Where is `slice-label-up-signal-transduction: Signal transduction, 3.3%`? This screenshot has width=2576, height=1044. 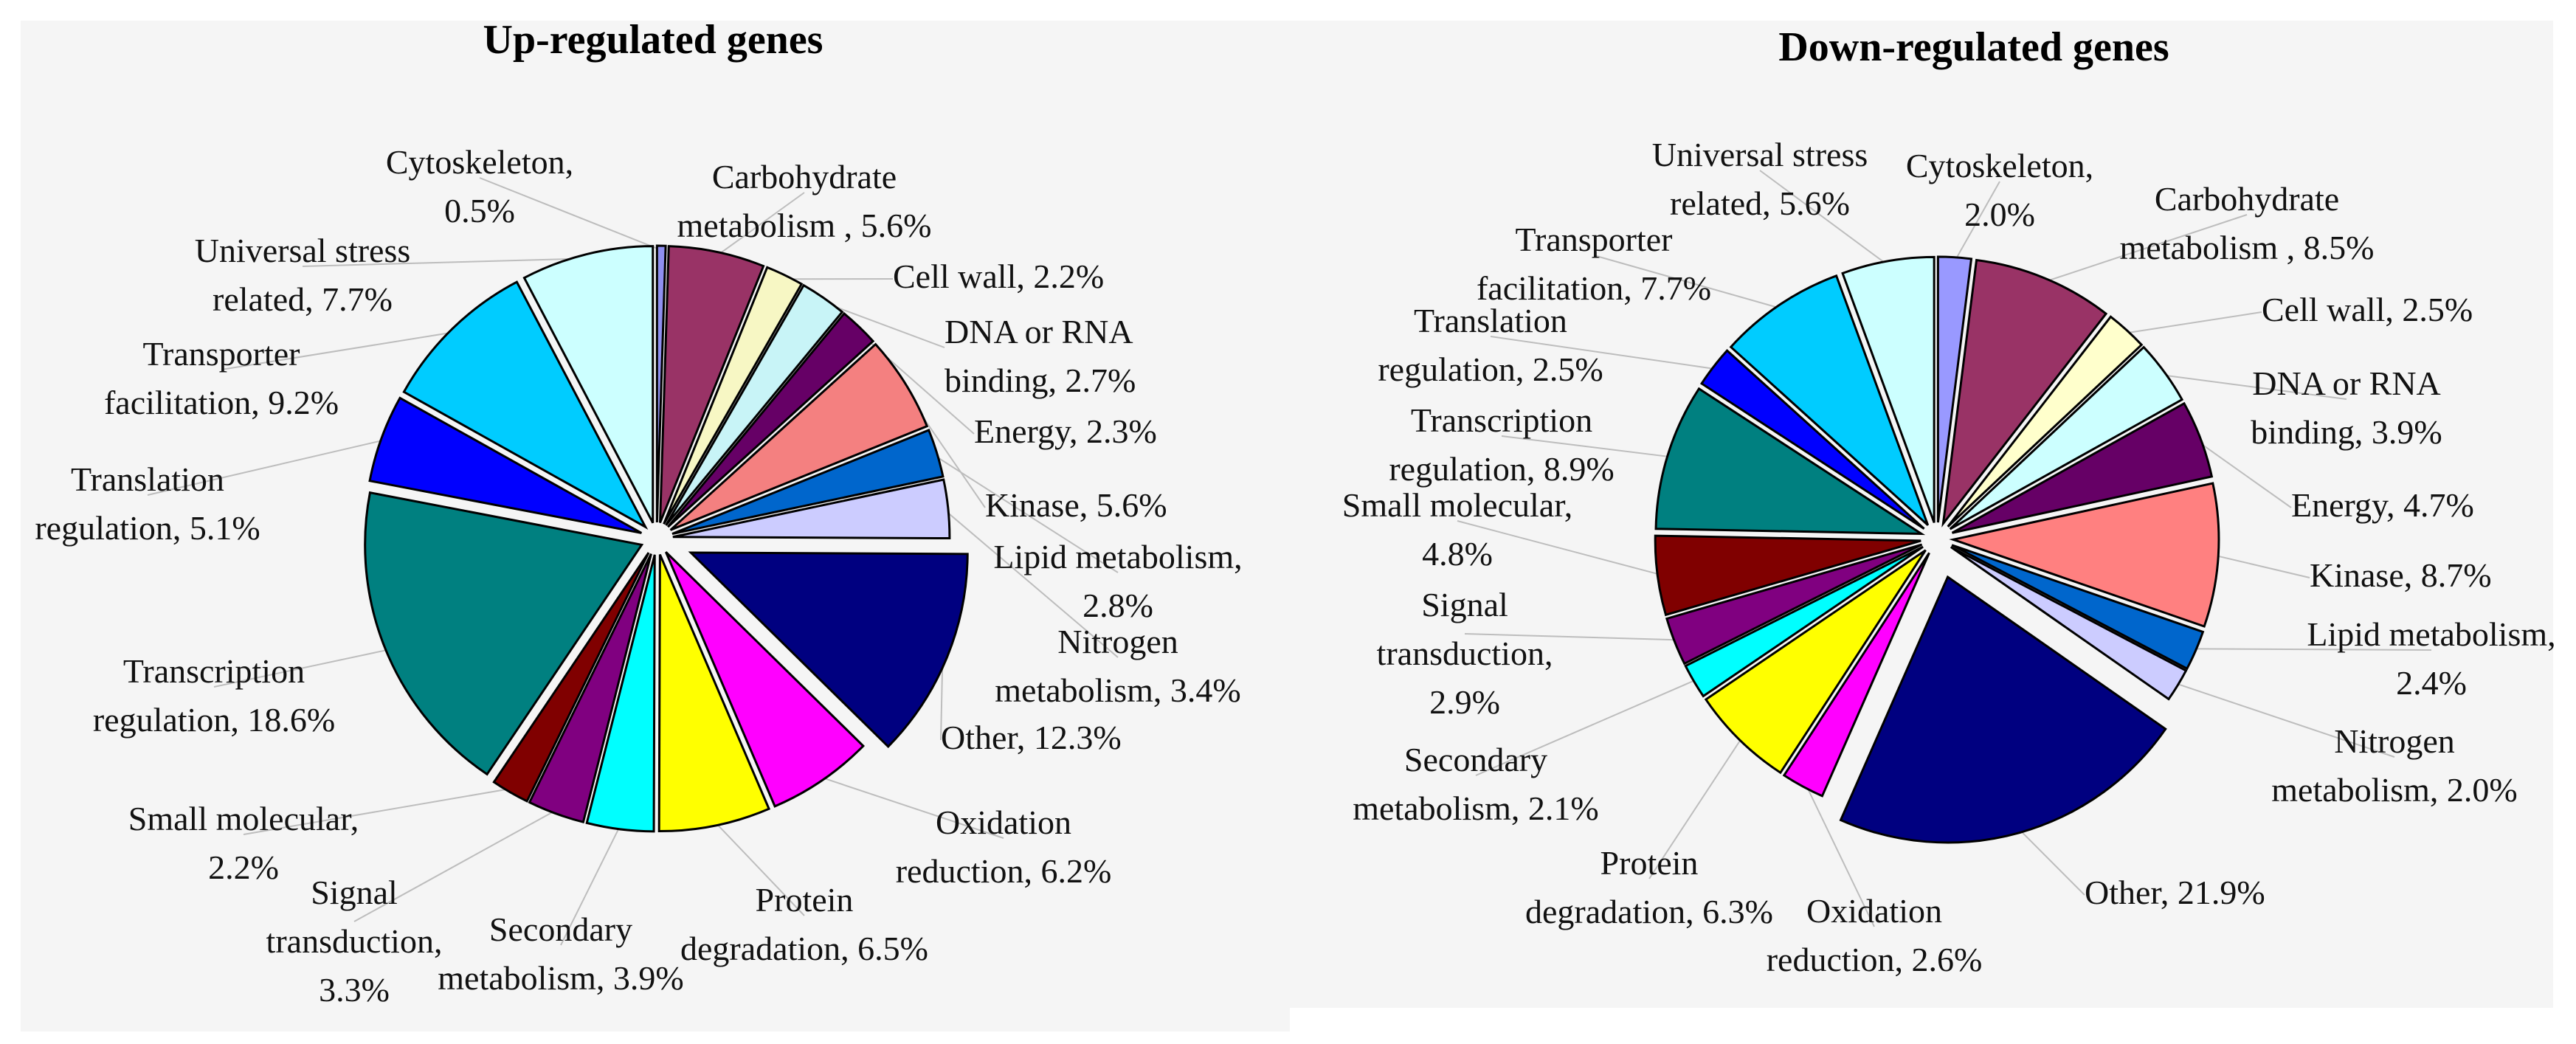
slice-label-up-signal-transduction: Signal transduction, 3.3% is located at coordinates (354, 941).